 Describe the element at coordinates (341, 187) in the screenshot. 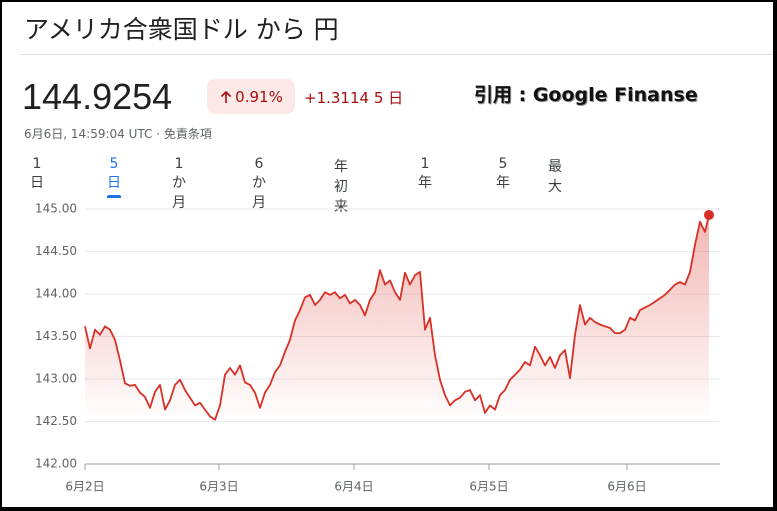

I see `range-tab: 年初来` at that location.